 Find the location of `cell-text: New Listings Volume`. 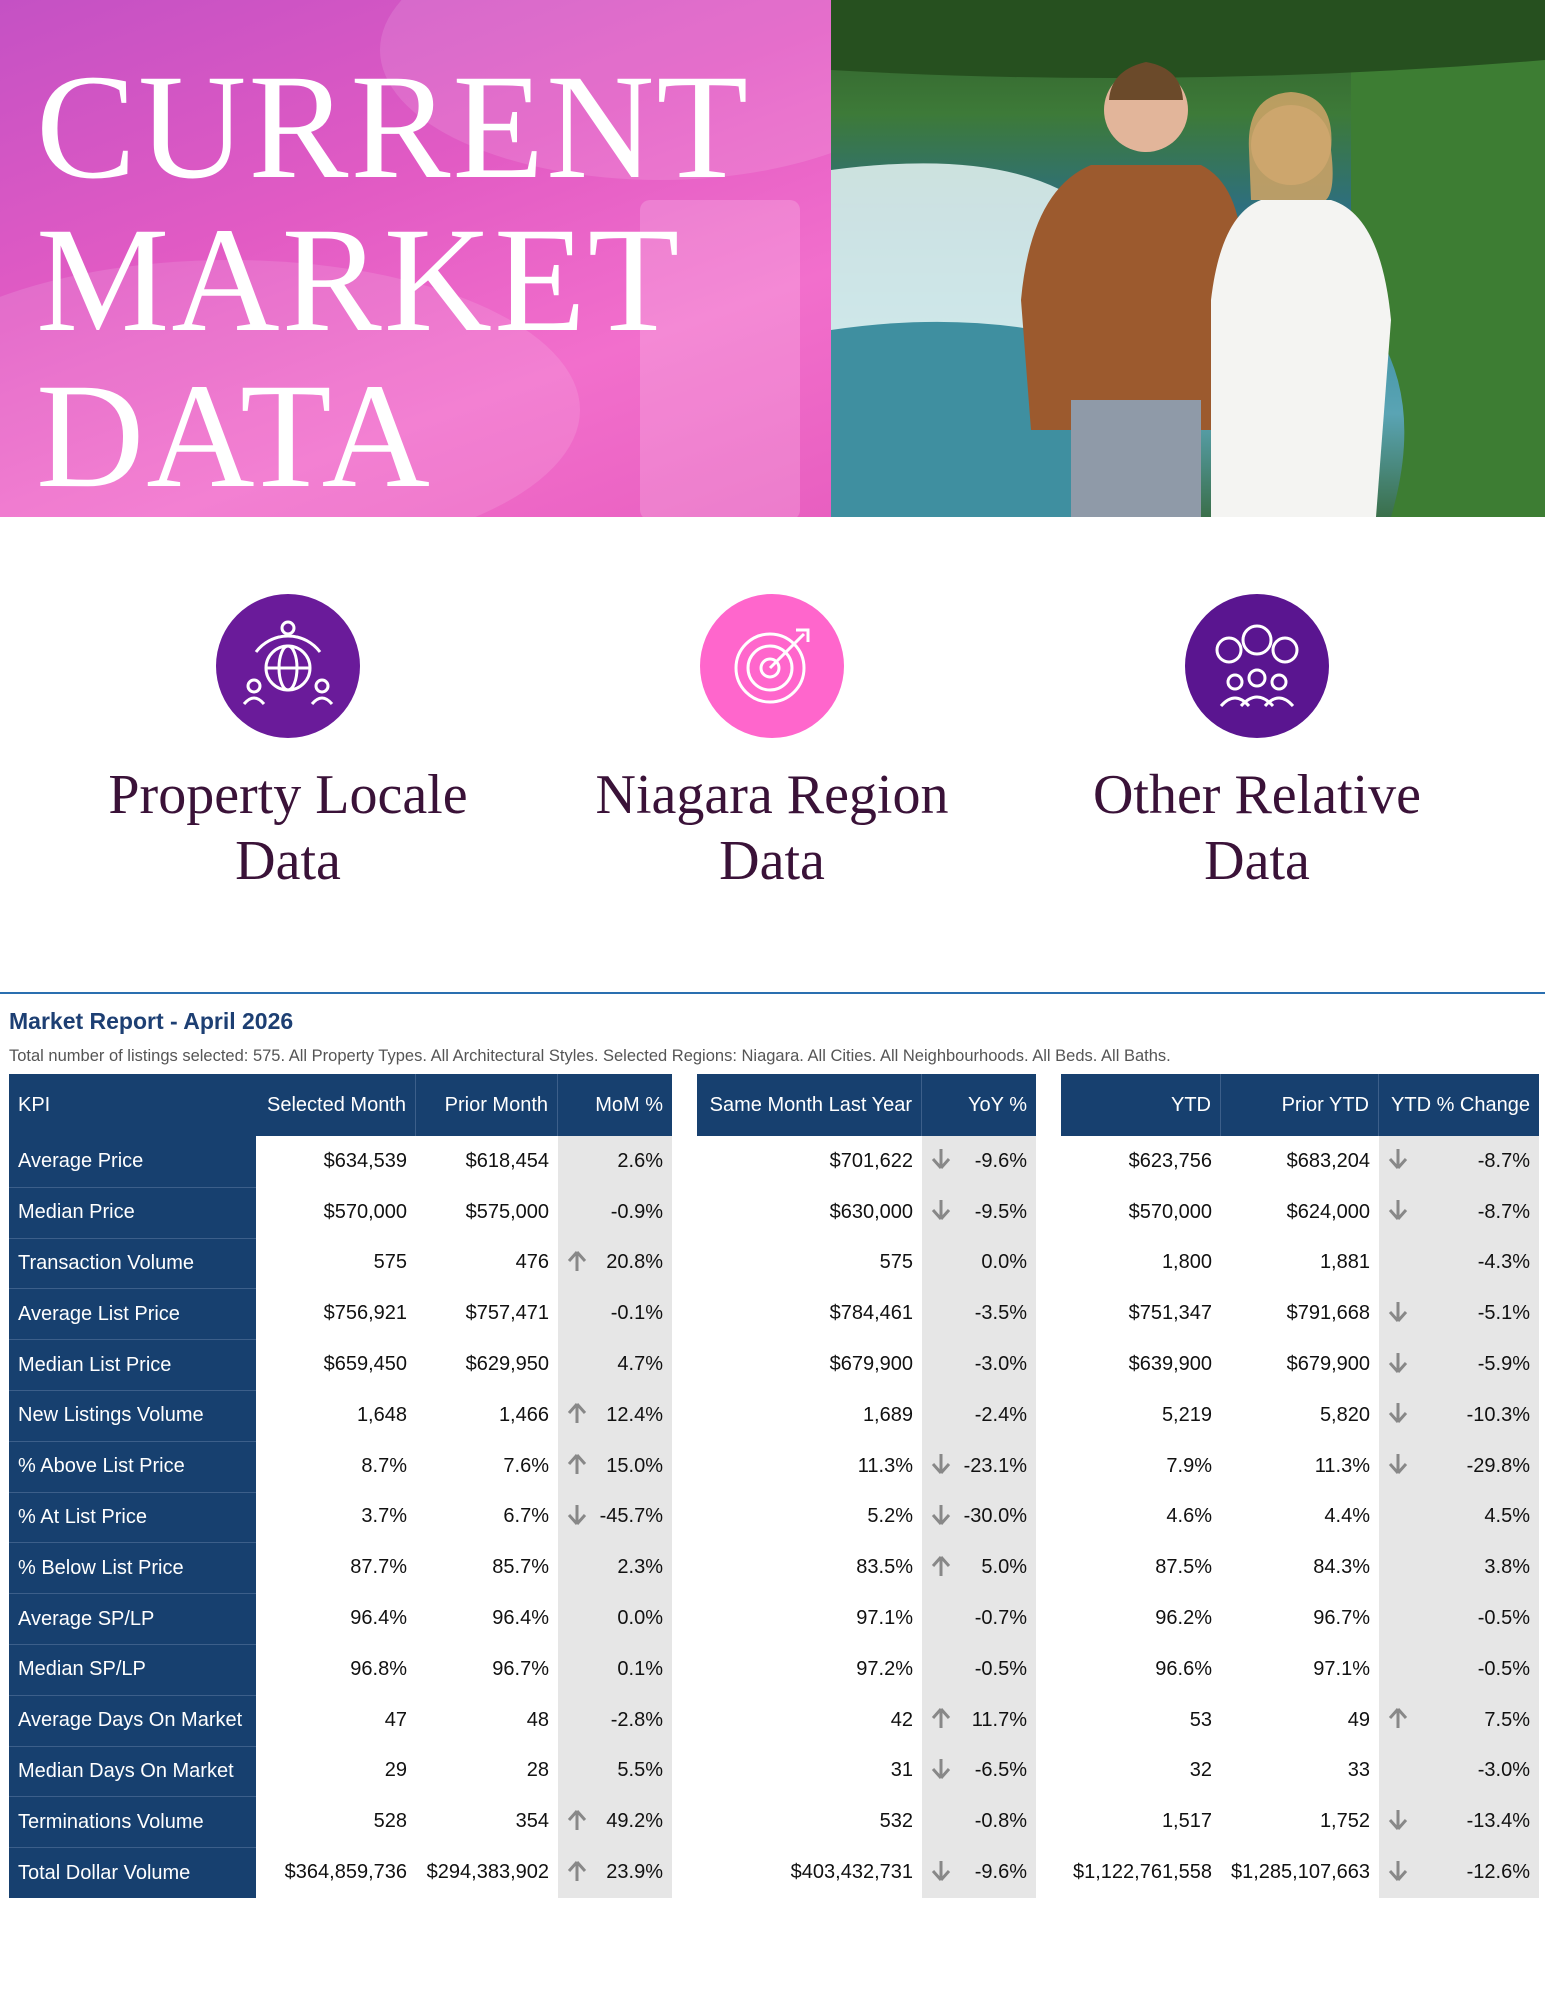

cell-text: New Listings Volume is located at coordinates (111, 1415).